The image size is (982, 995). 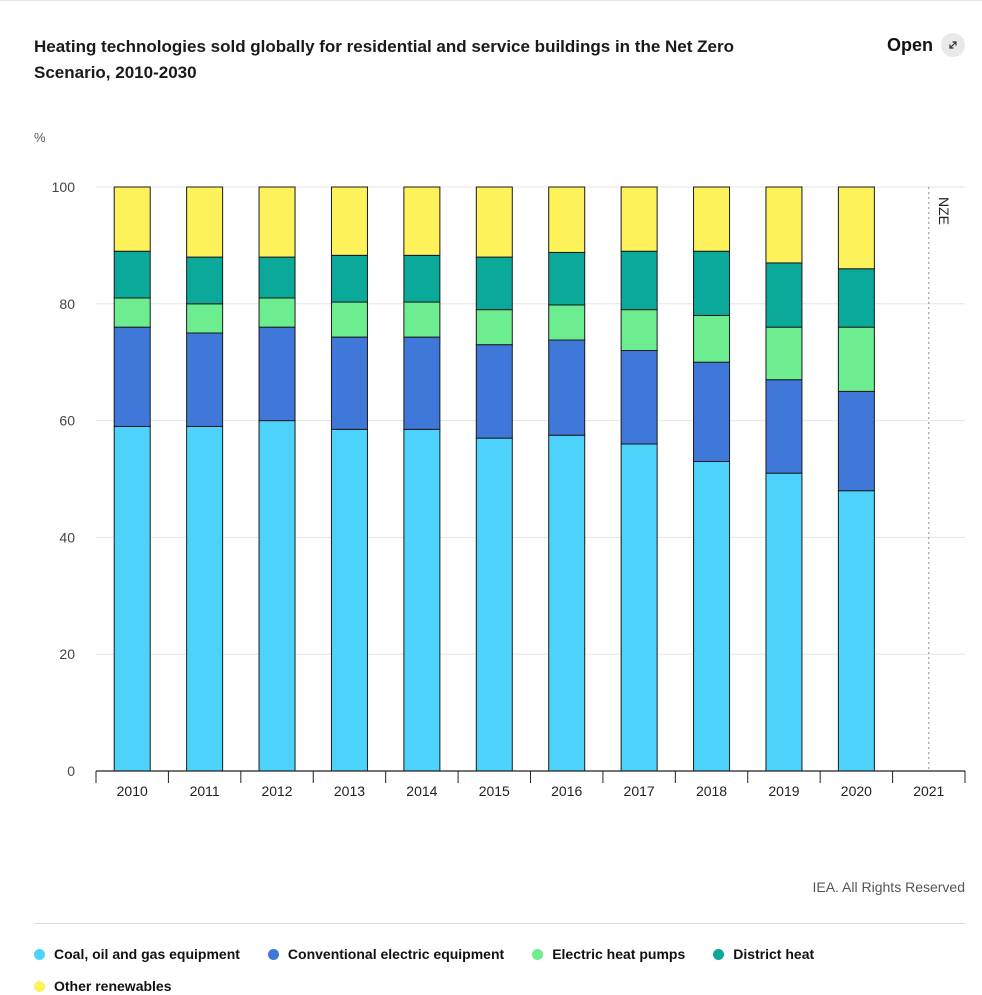 What do you see at coordinates (711, 791) in the screenshot?
I see `x-tick-label: 2018` at bounding box center [711, 791].